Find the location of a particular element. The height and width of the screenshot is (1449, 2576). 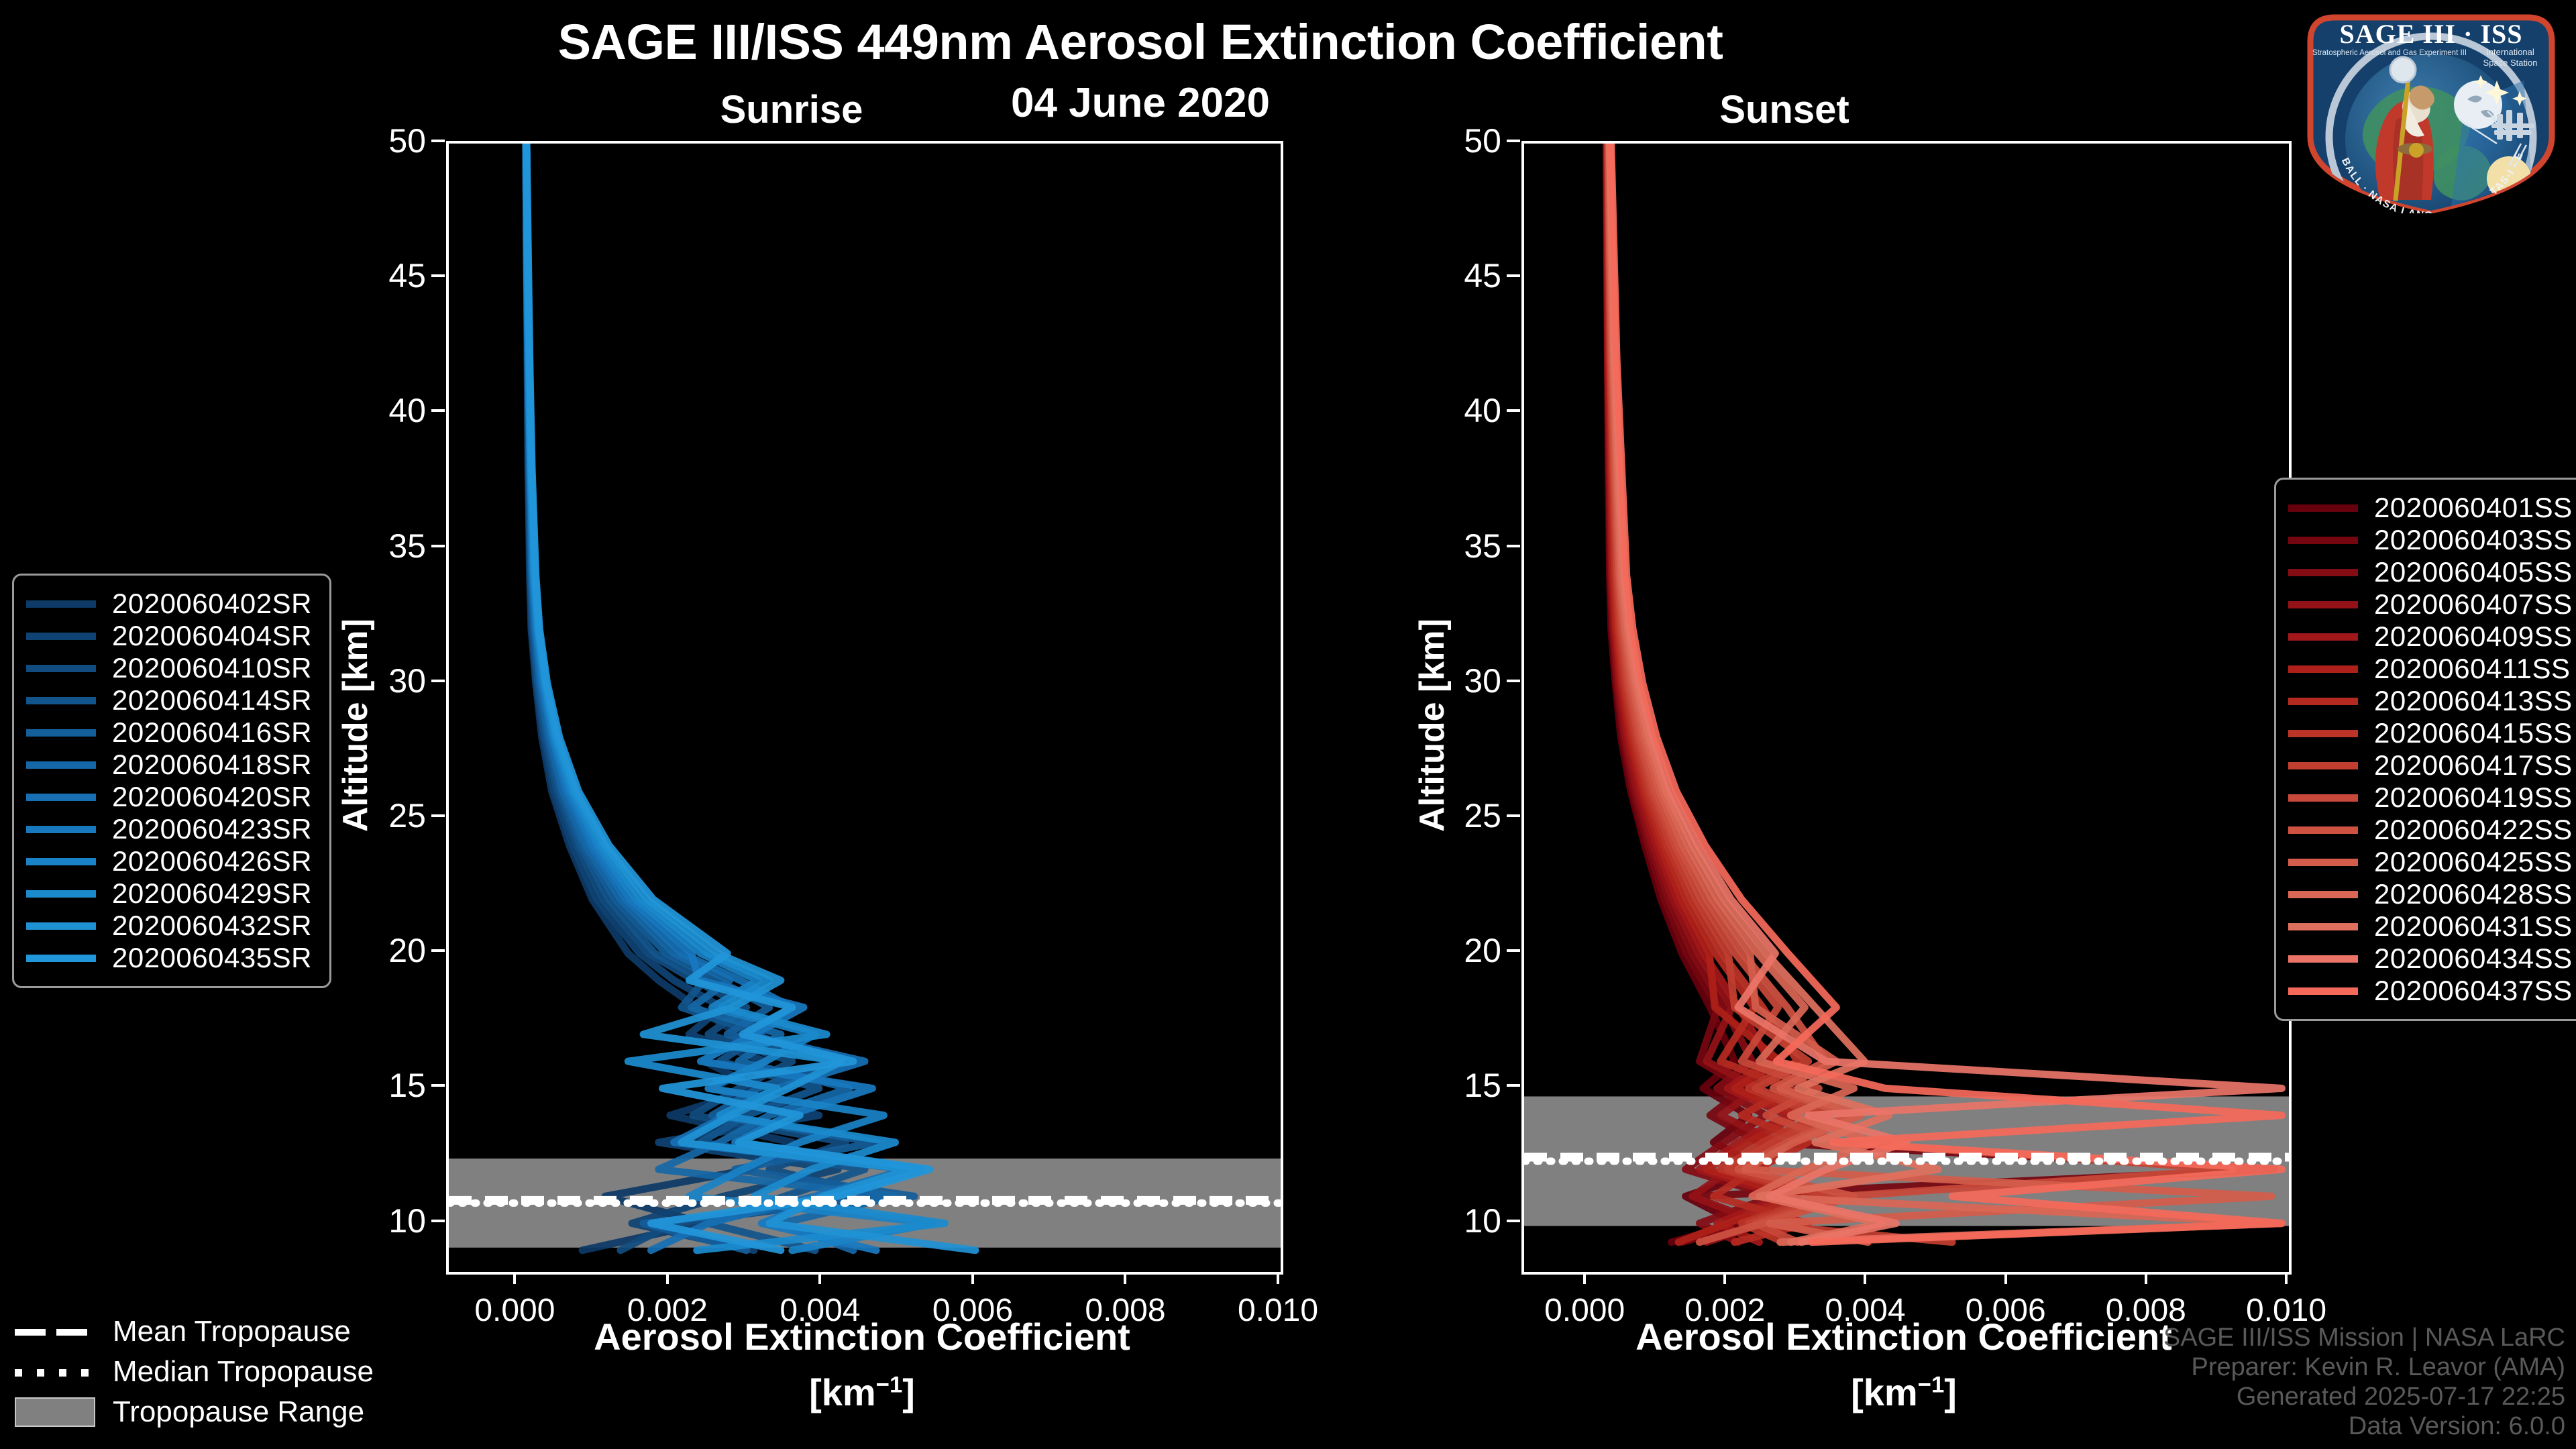

legend-item: 2020060434SS is located at coordinates (2430, 959).